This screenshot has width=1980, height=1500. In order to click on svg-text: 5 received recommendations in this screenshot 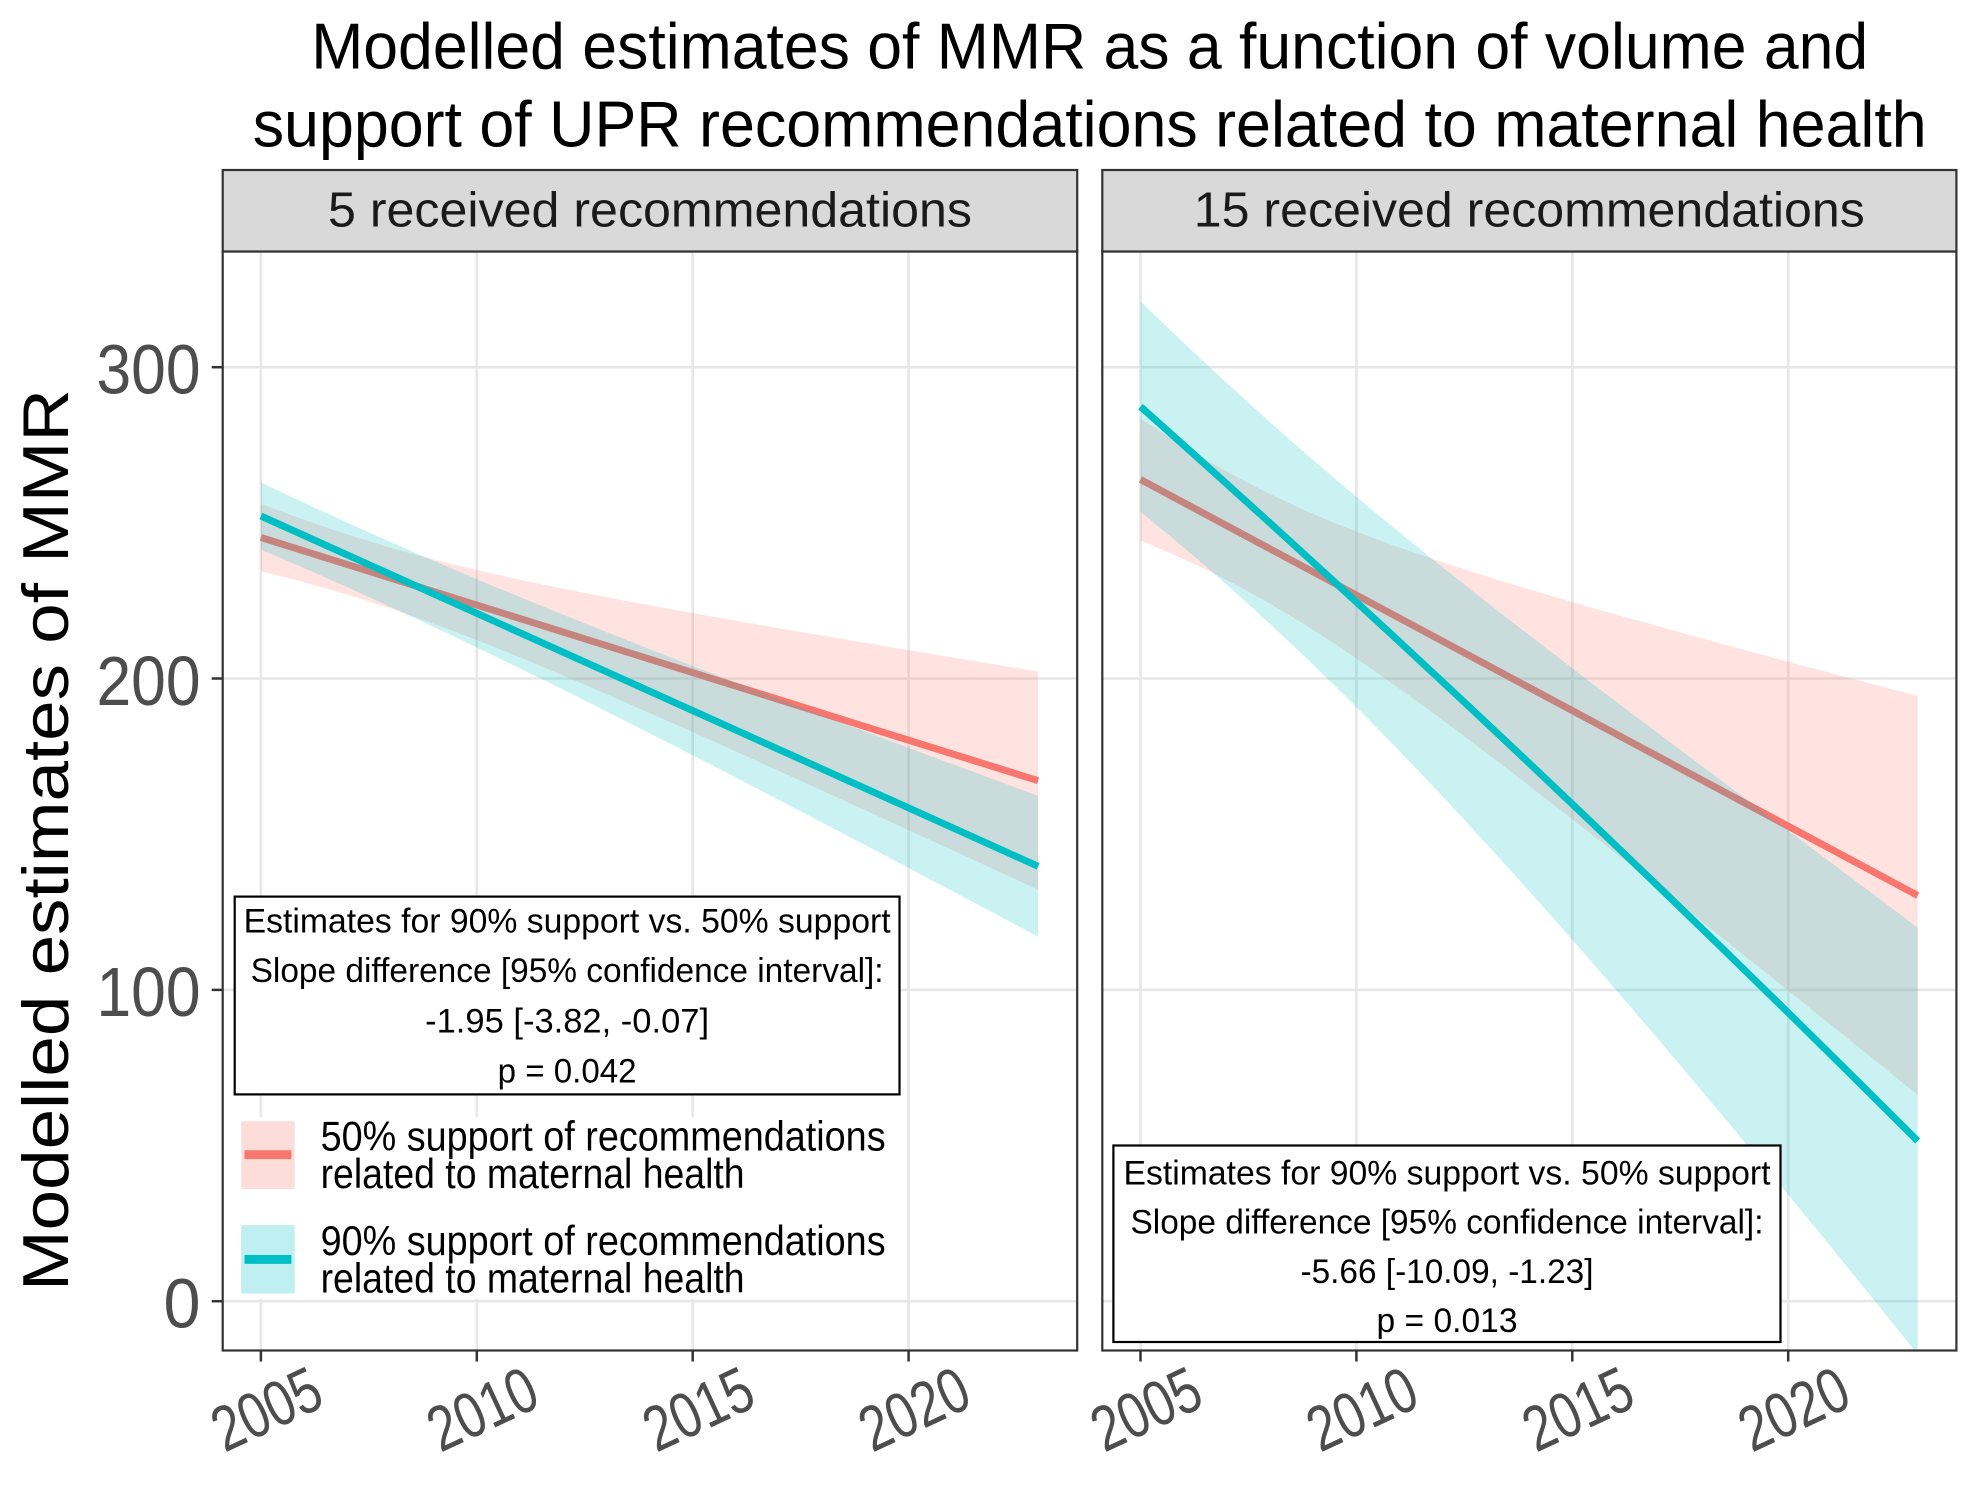, I will do `click(650, 210)`.